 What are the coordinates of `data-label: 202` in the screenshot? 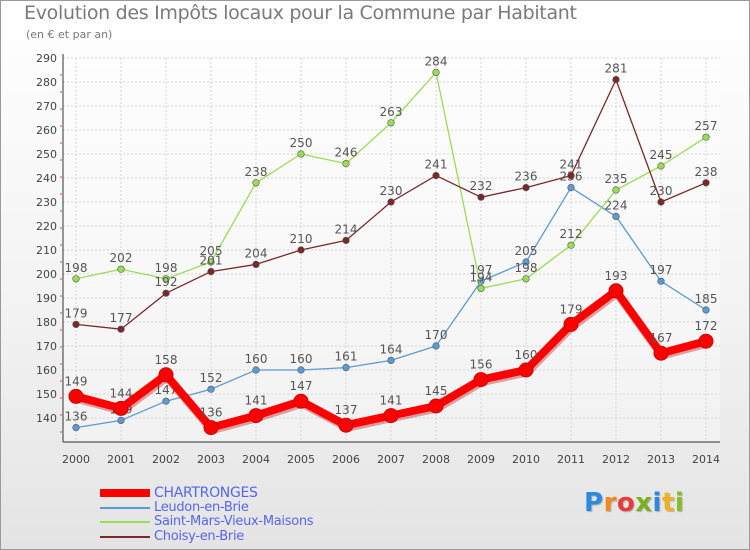 It's located at (121, 258).